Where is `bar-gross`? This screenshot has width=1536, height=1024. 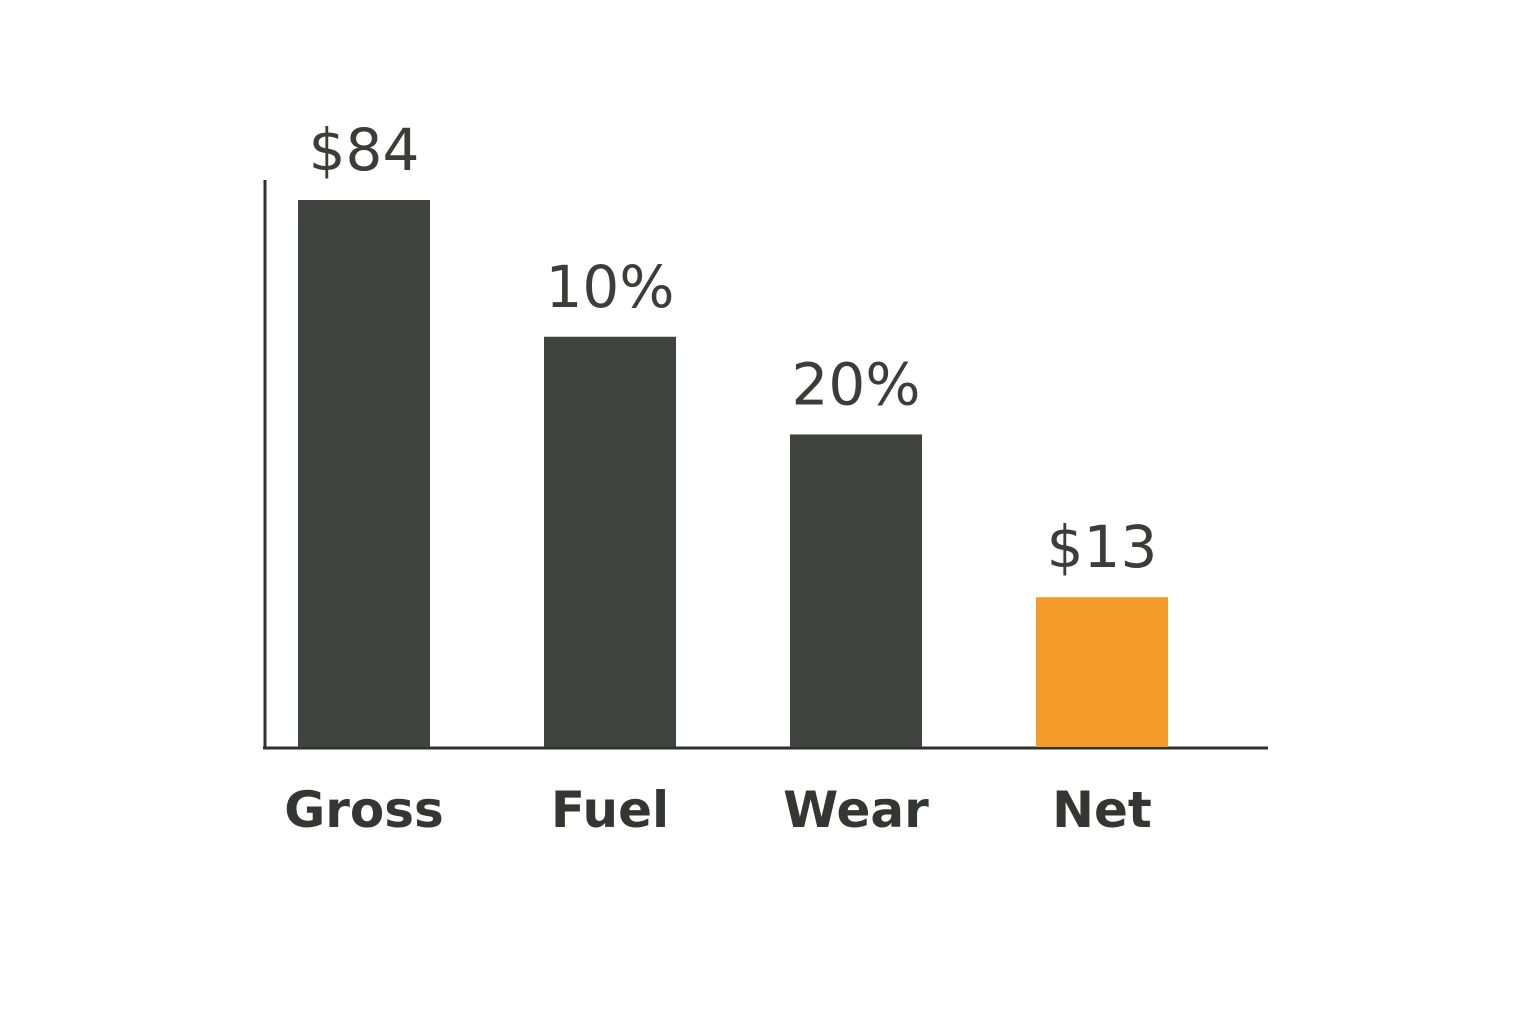 bar-gross is located at coordinates (364, 473).